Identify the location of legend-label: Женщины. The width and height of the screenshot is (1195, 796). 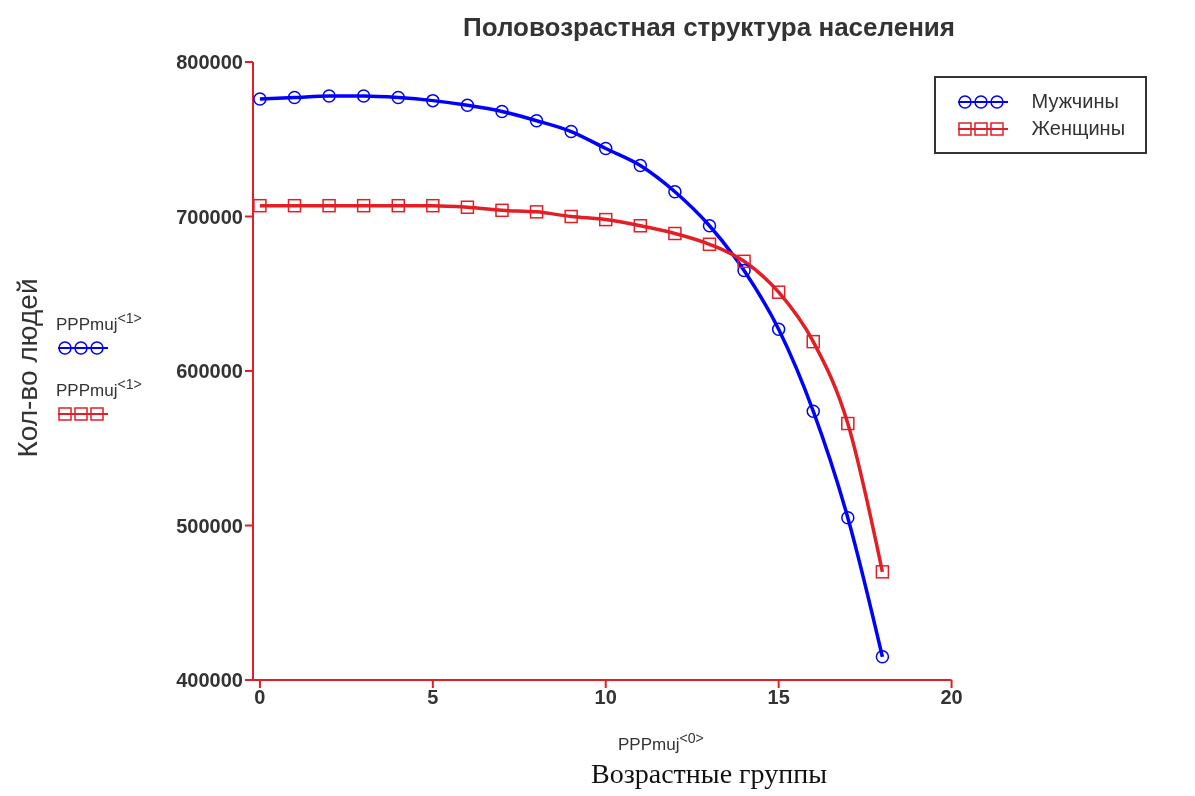
(1078, 128).